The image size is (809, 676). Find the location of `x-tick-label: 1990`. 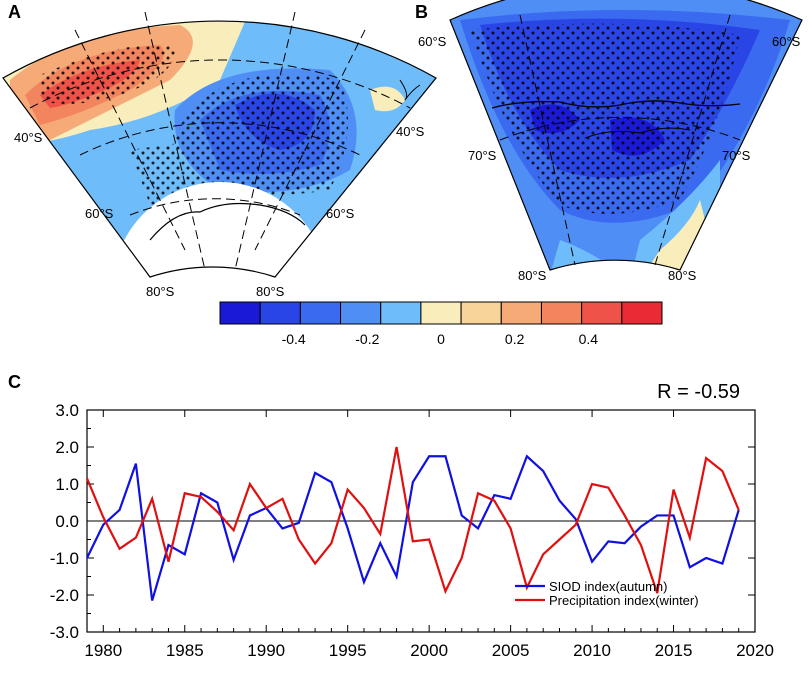

x-tick-label: 1990 is located at coordinates (266, 650).